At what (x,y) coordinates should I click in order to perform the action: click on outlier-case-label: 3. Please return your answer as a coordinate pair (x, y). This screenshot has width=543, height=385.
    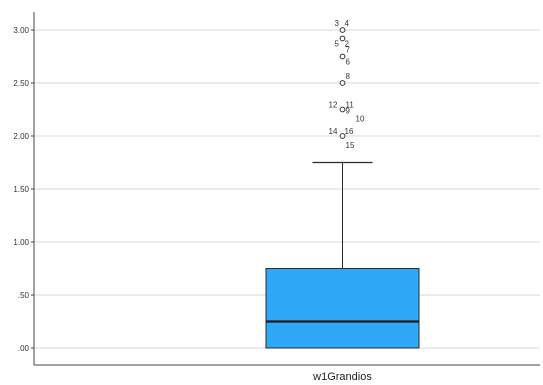
    Looking at the image, I should click on (337, 23).